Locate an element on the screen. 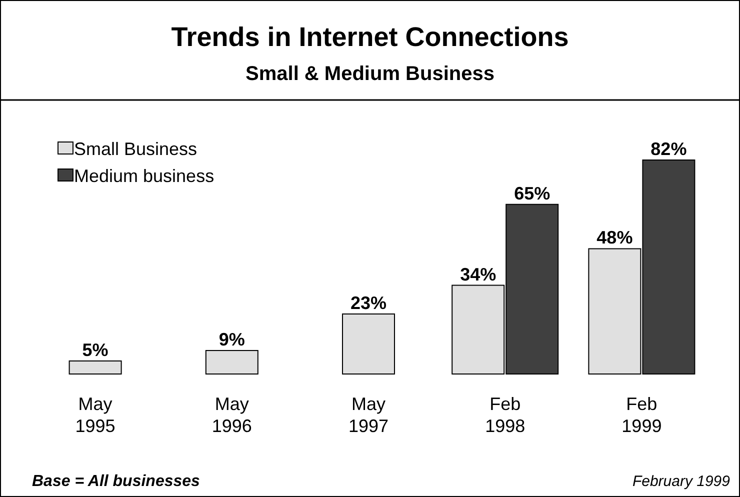  data-label: 23% is located at coordinates (368, 302).